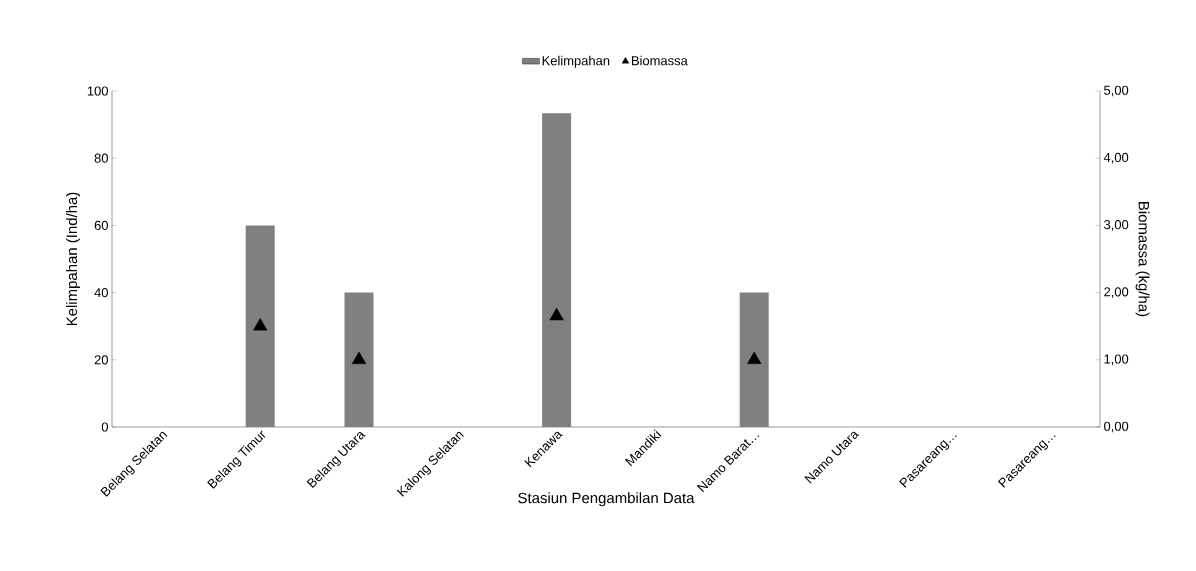 Image resolution: width=1196 pixels, height=571 pixels. I want to click on y-tick-label: 40, so click(101, 293).